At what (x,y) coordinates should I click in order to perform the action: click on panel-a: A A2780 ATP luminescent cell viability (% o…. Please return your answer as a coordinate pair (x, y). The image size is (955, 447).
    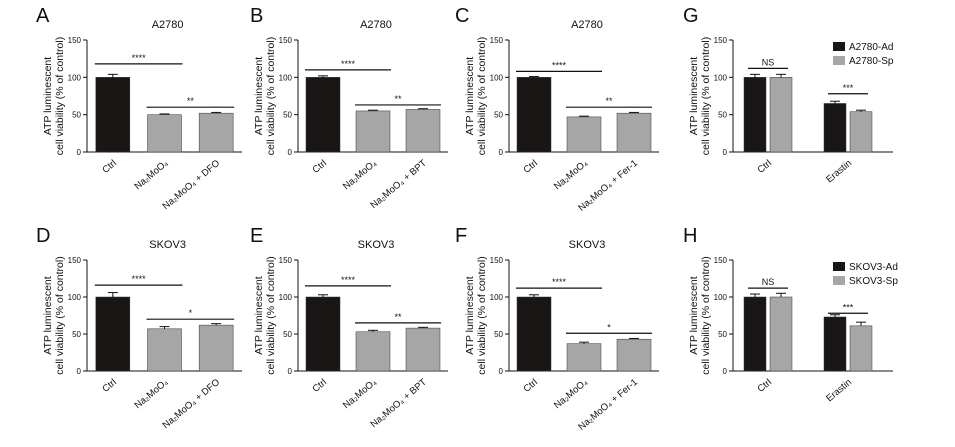
    Looking at the image, I should click on (139, 108).